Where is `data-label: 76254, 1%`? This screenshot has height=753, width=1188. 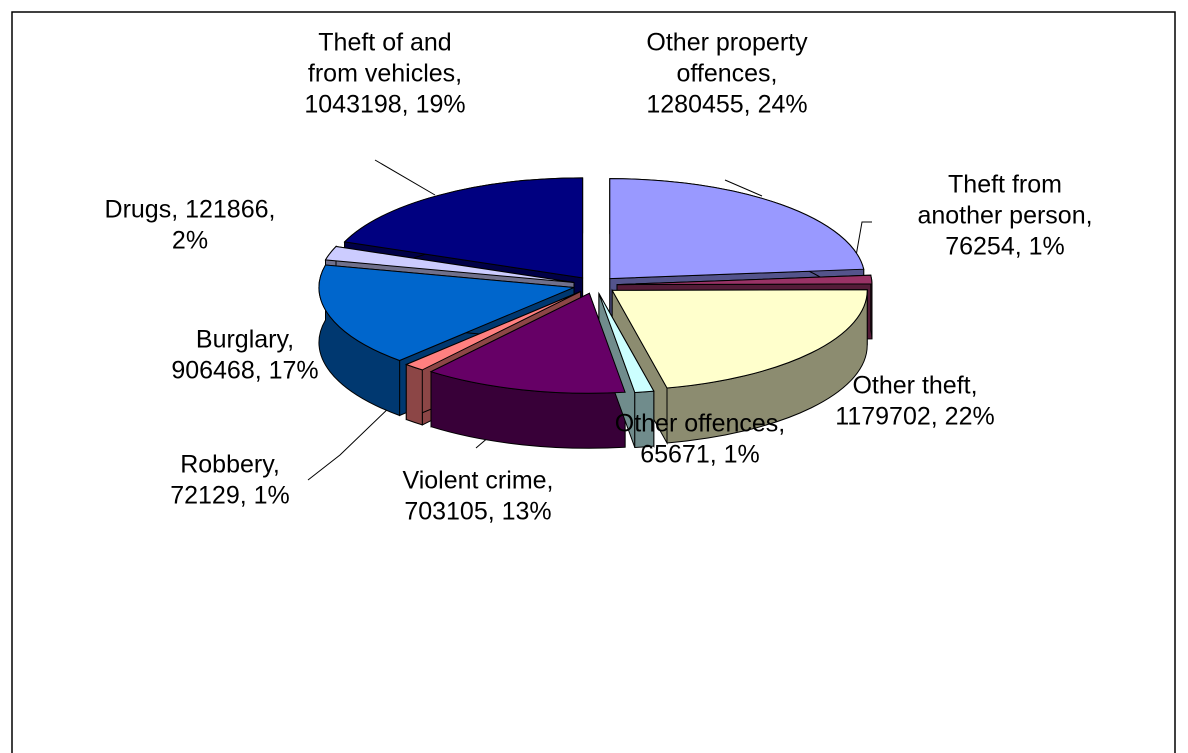
data-label: 76254, 1% is located at coordinates (1005, 247).